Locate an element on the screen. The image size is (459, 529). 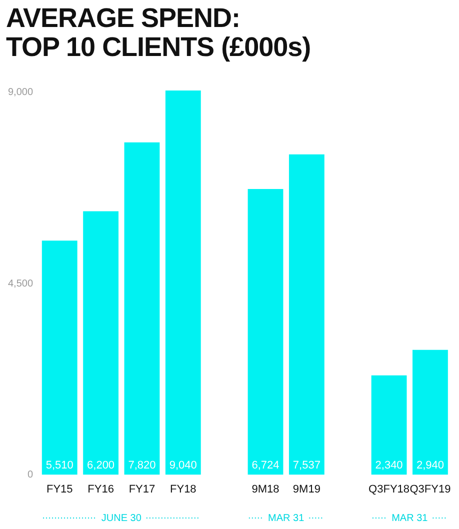
x-tick-label: FY15 is located at coordinates (59, 489).